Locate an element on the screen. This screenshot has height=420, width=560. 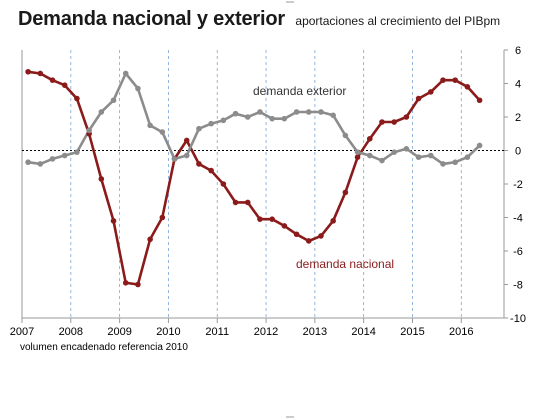
y-tick-label: -10 is located at coordinates (518, 319).